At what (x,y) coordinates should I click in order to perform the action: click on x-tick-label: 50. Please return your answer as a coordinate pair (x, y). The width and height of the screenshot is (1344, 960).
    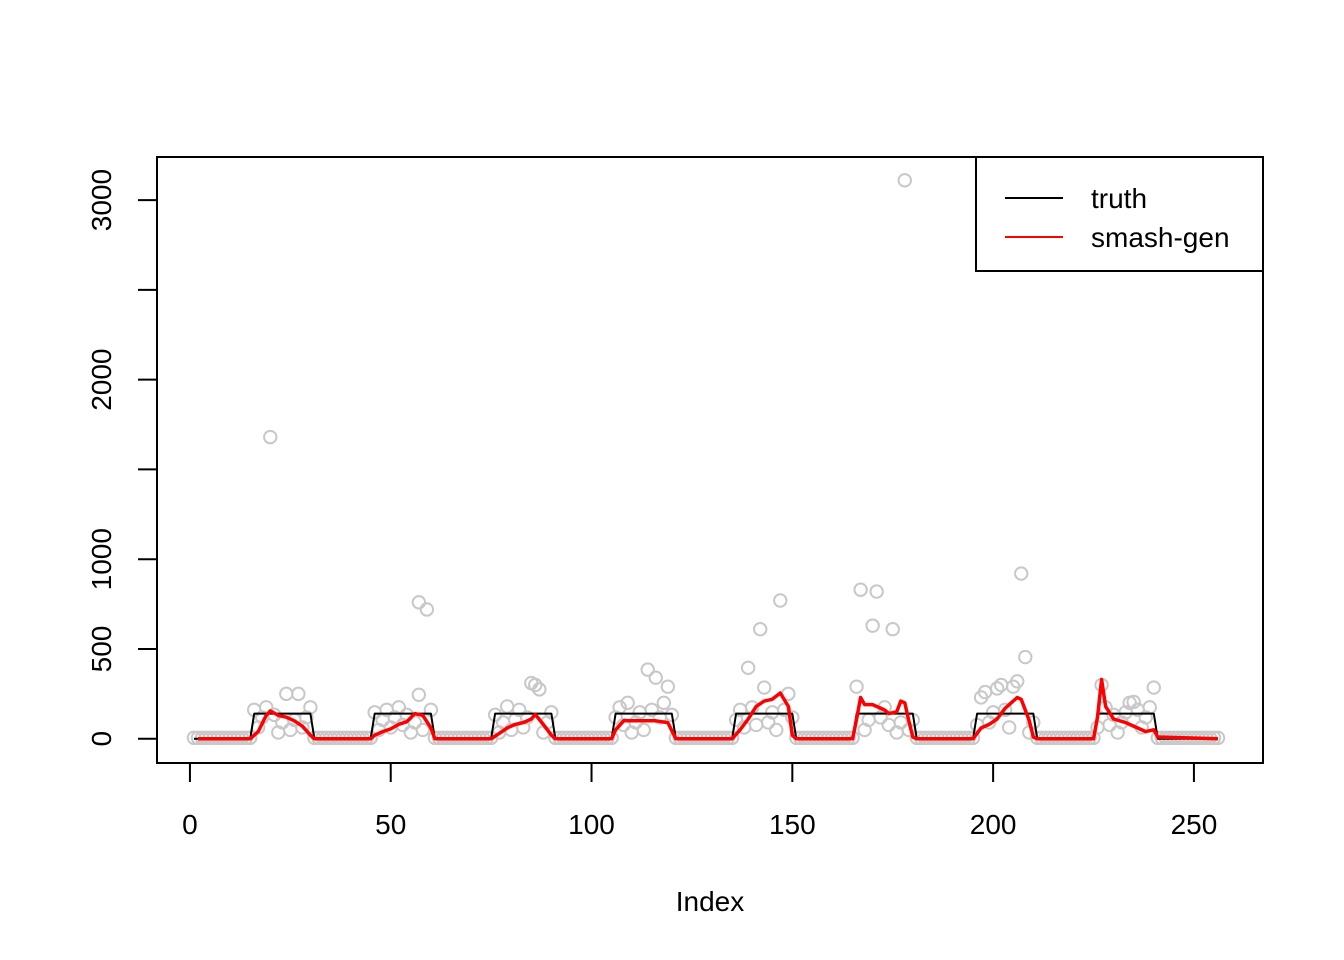
    Looking at the image, I should click on (390, 824).